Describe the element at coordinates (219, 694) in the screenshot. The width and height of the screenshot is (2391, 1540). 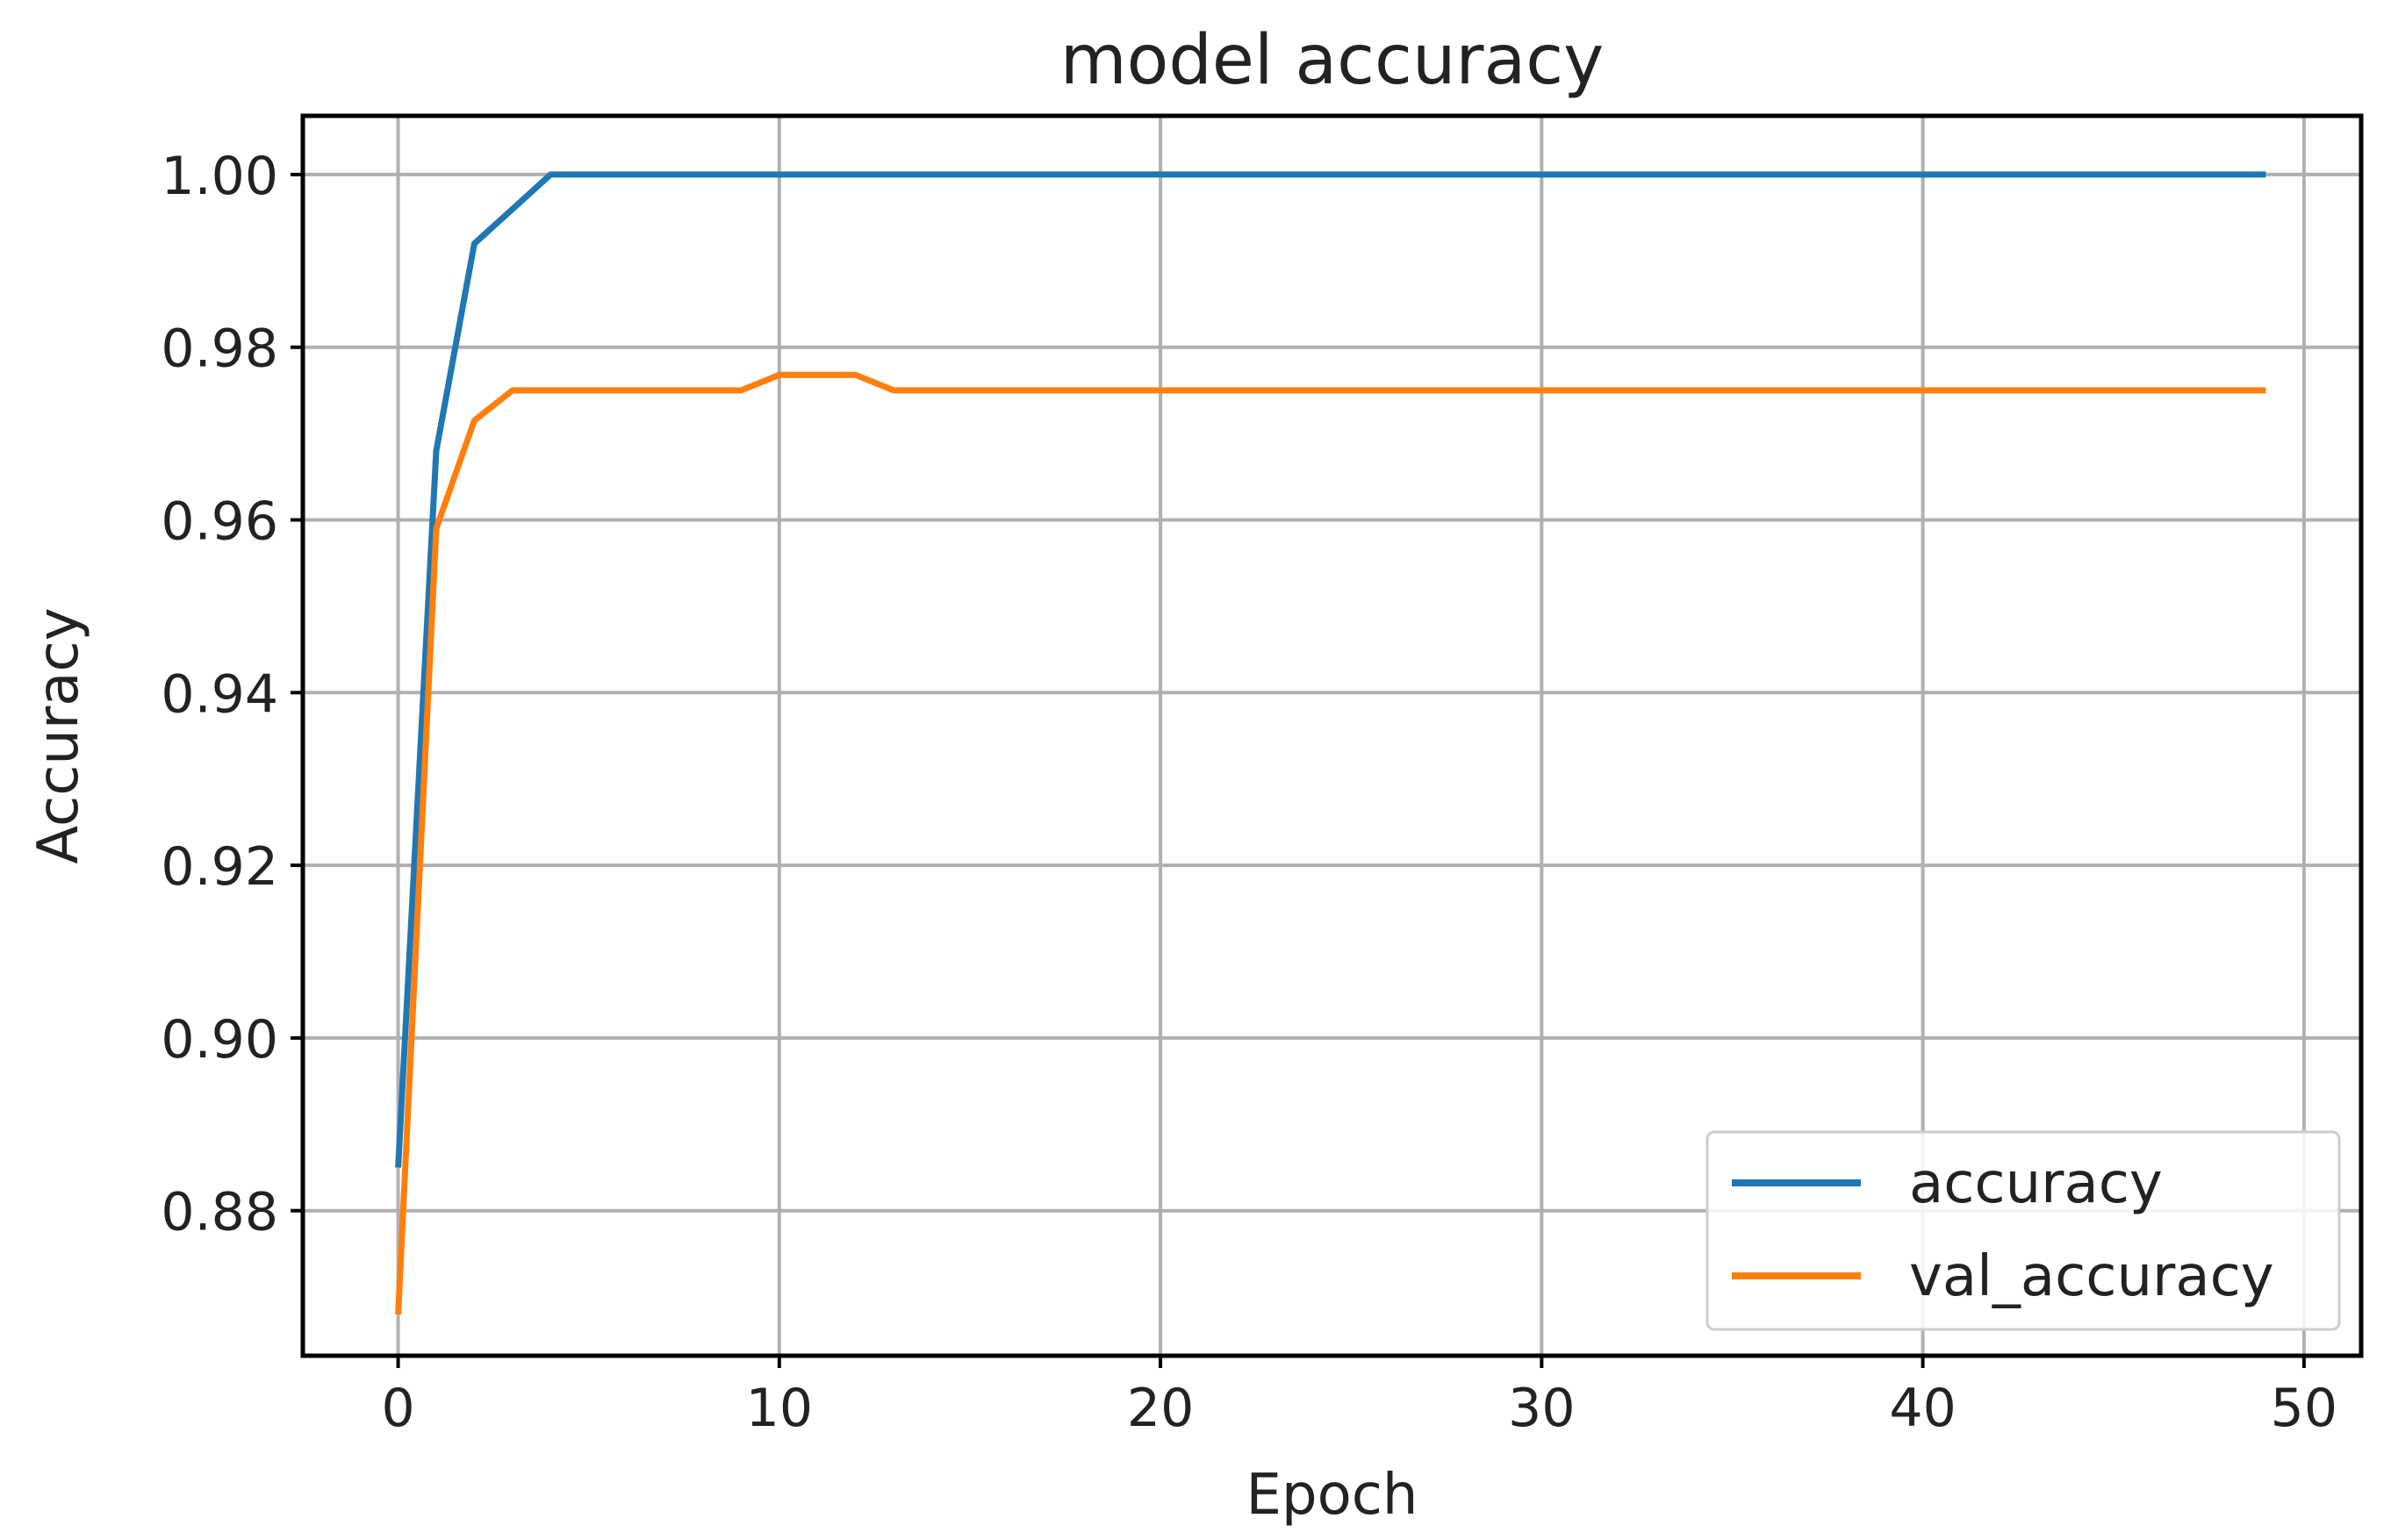
I see `y-tick-label: 0.94` at that location.